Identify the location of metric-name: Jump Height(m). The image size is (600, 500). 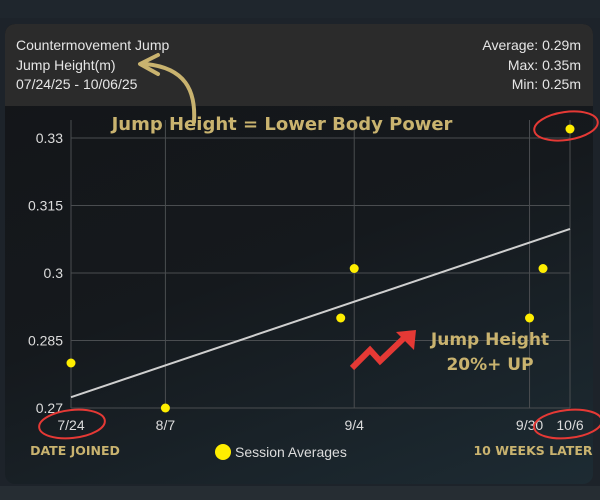
(66, 64).